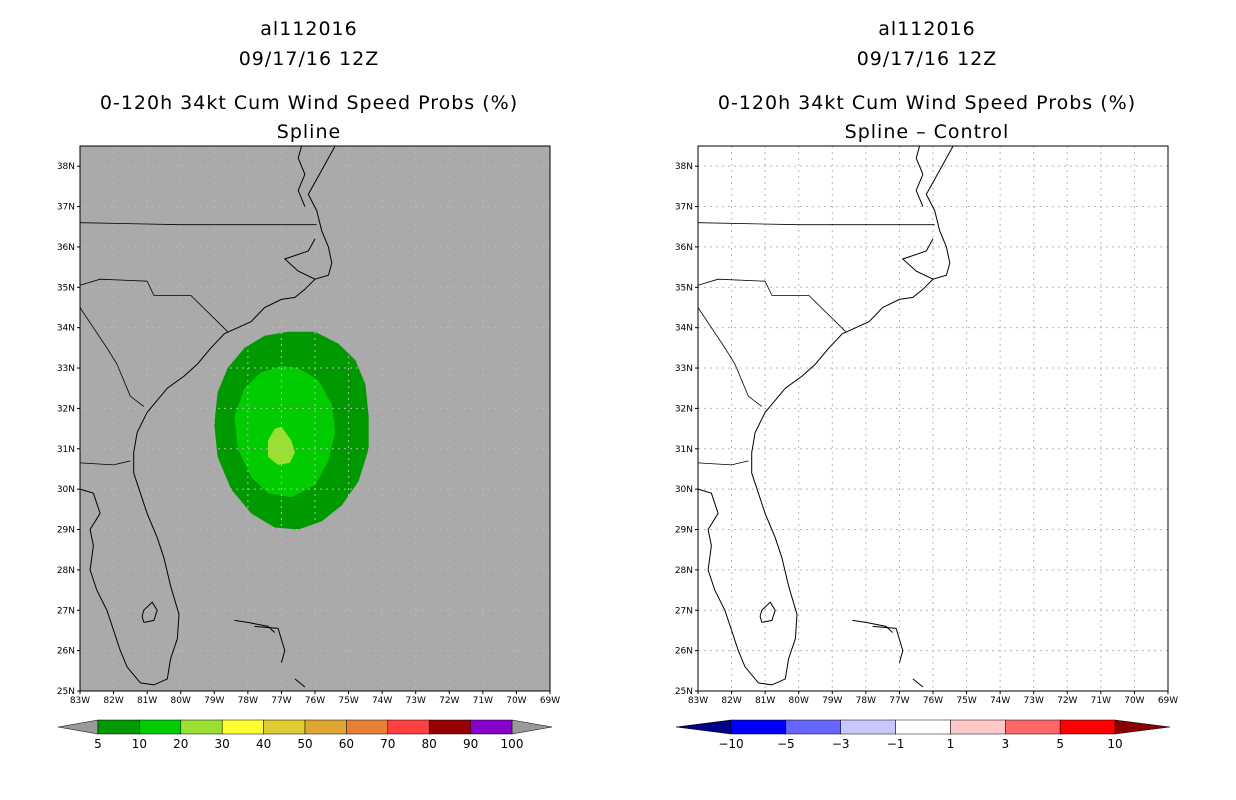 Image resolution: width=1236 pixels, height=800 pixels. What do you see at coordinates (730, 744) in the screenshot?
I see `diff-colorbar-label: −10` at bounding box center [730, 744].